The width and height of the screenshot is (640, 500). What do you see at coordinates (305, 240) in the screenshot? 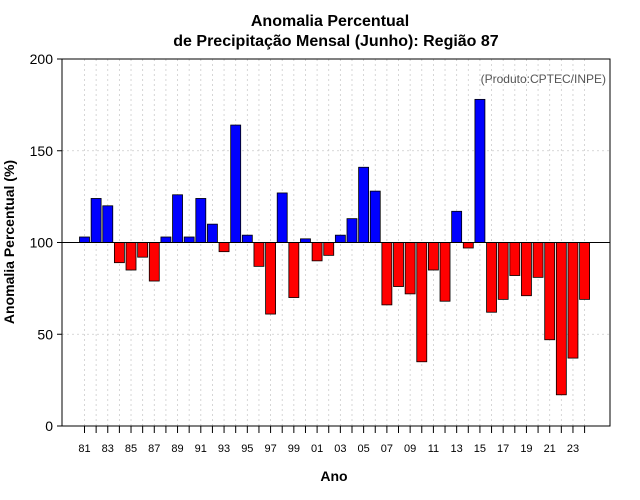
I see `bar-2000` at bounding box center [305, 240].